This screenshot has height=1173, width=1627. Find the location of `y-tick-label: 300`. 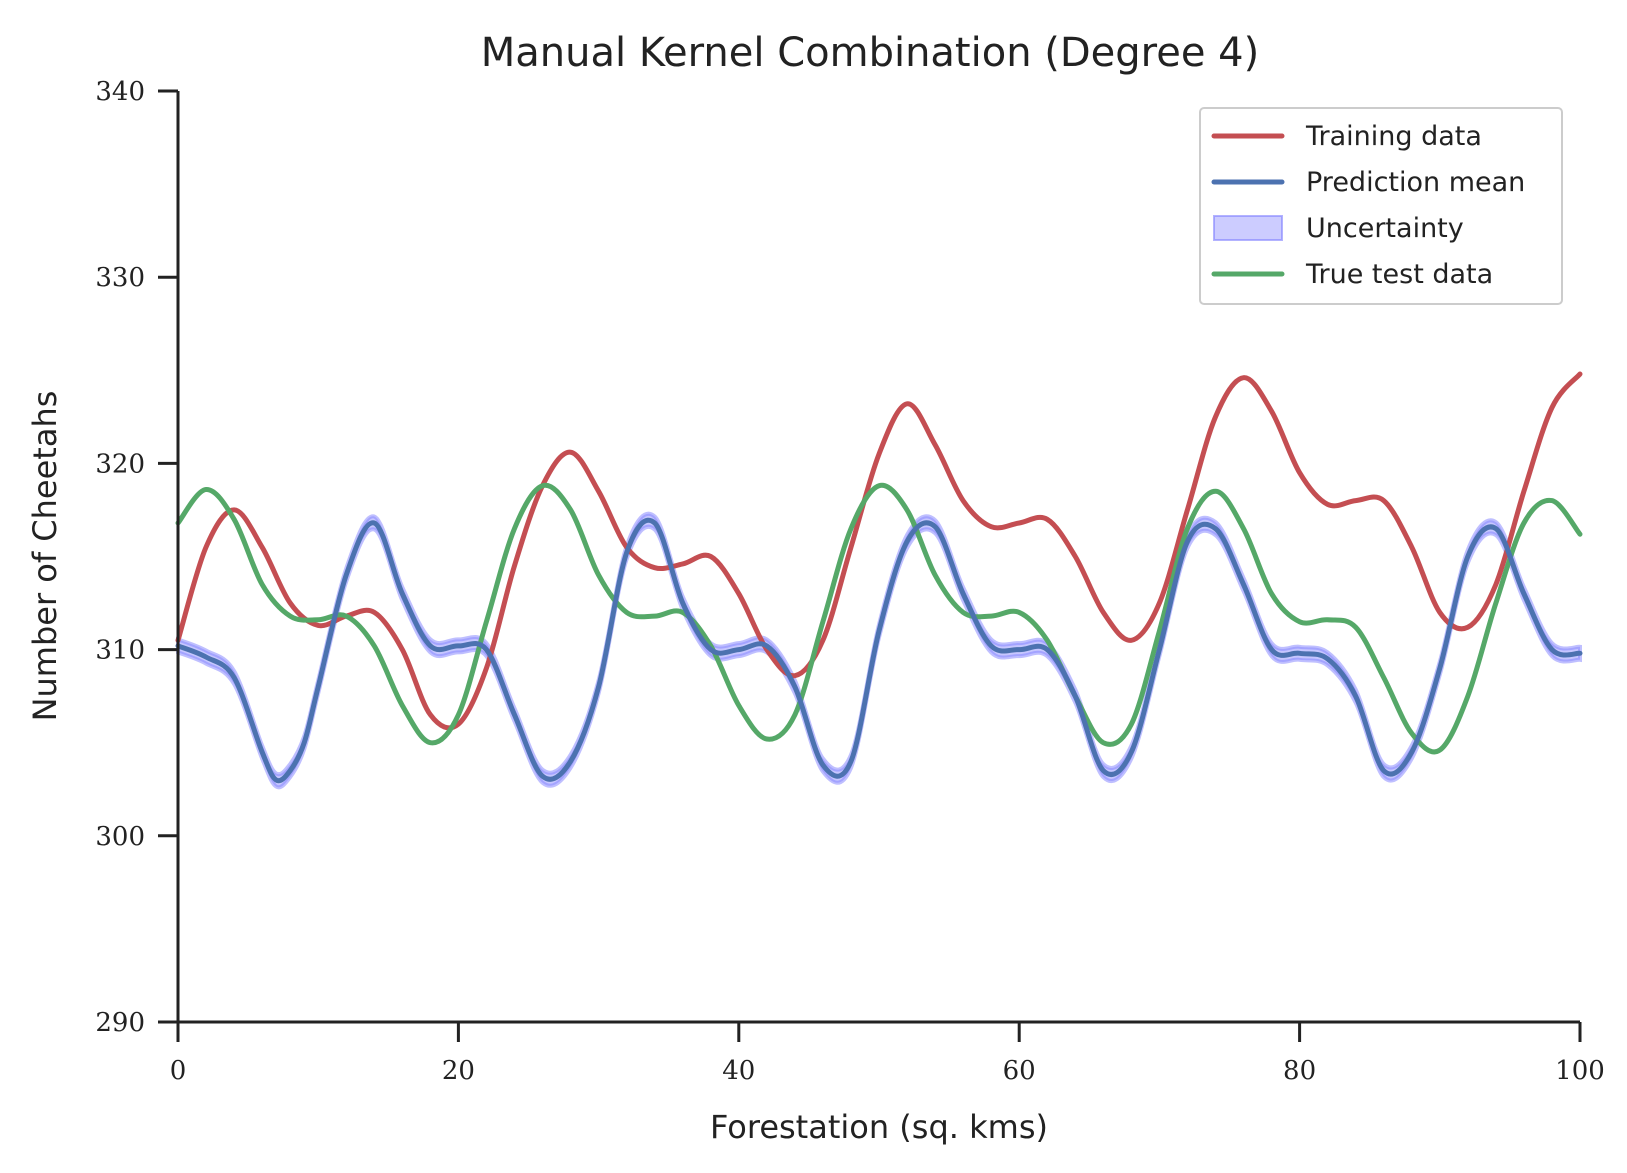

y-tick-label: 300 is located at coordinates (120, 837).